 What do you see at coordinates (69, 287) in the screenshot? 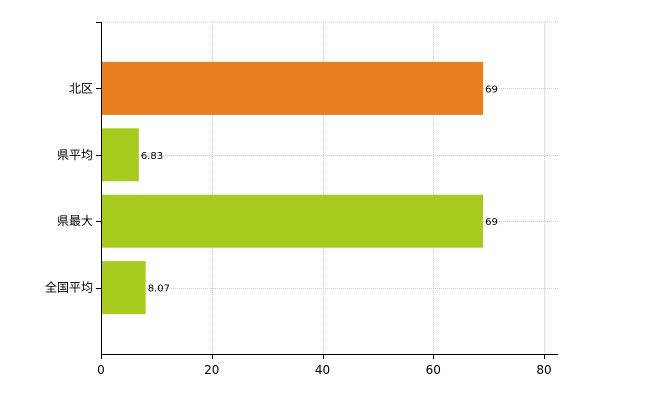
I see `category-label: 全国平均` at bounding box center [69, 287].